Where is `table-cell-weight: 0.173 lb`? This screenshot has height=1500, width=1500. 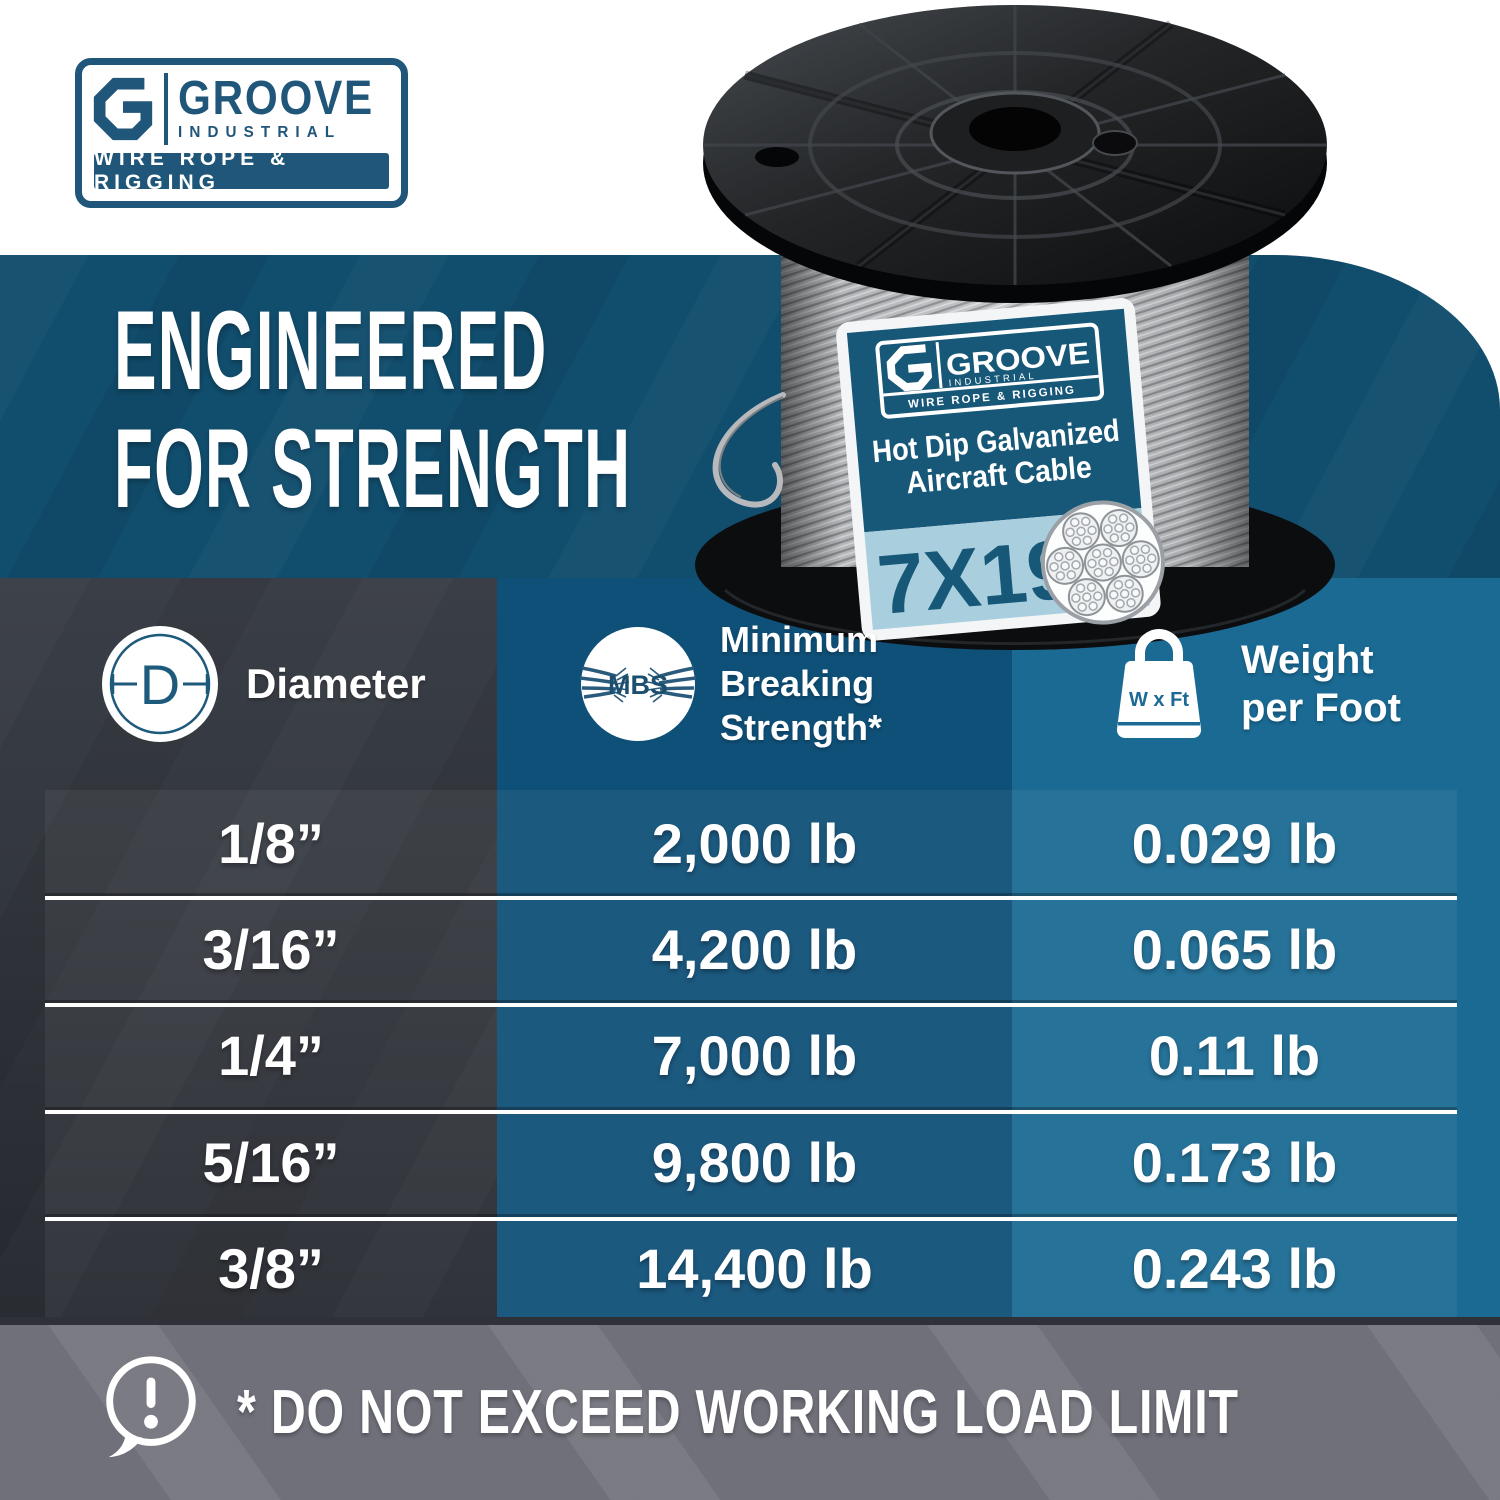
table-cell-weight: 0.173 lb is located at coordinates (1234, 1162).